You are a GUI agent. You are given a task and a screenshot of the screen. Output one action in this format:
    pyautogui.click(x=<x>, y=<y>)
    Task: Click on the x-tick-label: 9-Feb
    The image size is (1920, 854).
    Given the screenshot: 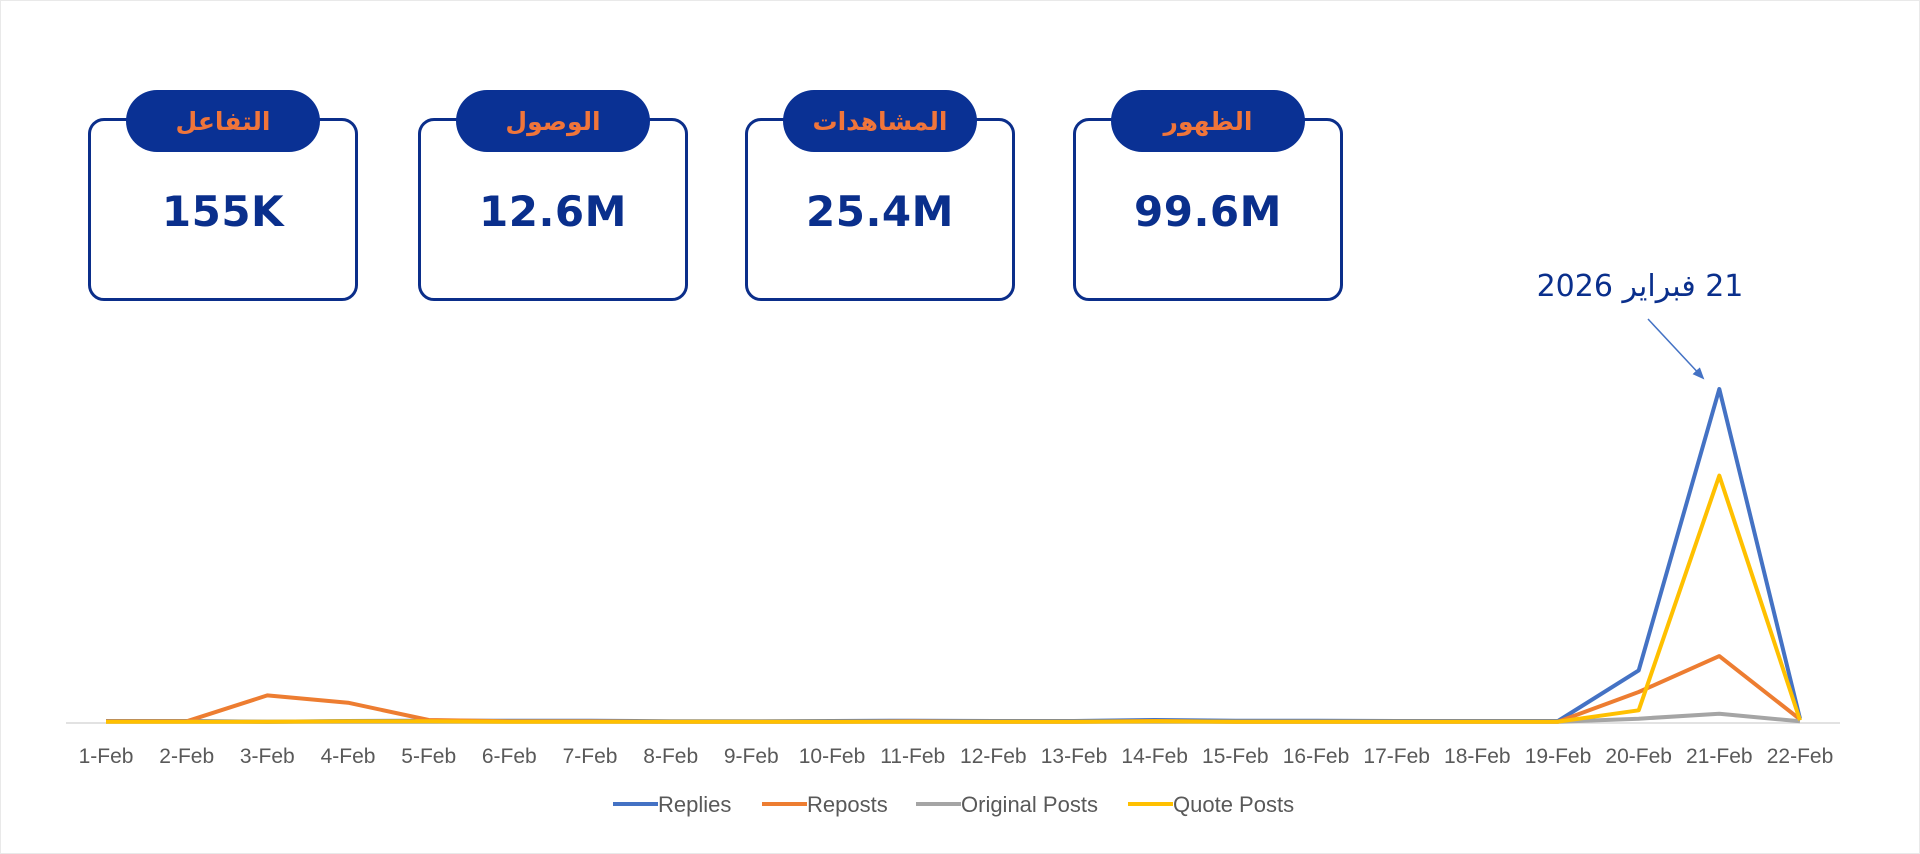 What is the action you would take?
    pyautogui.click(x=751, y=756)
    